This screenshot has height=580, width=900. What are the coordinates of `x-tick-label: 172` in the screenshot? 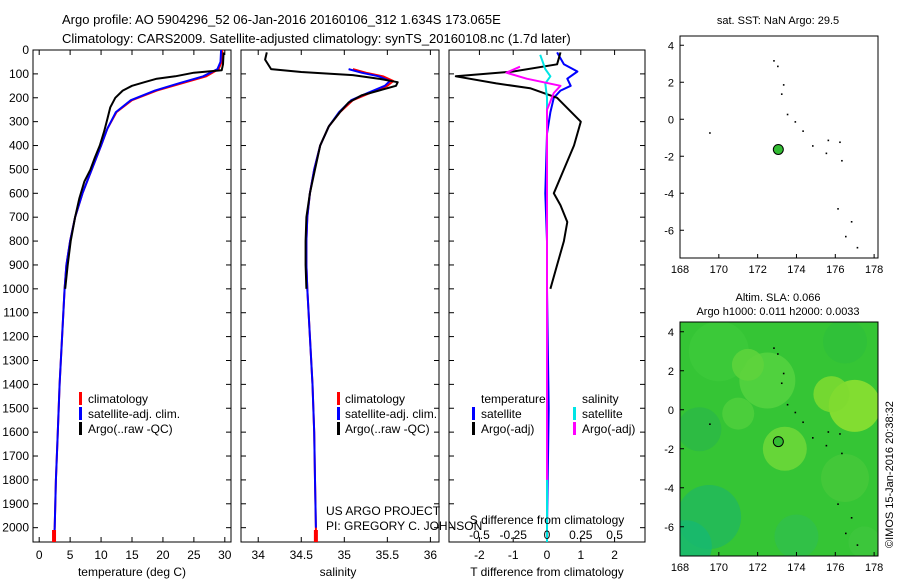 It's located at (757, 568).